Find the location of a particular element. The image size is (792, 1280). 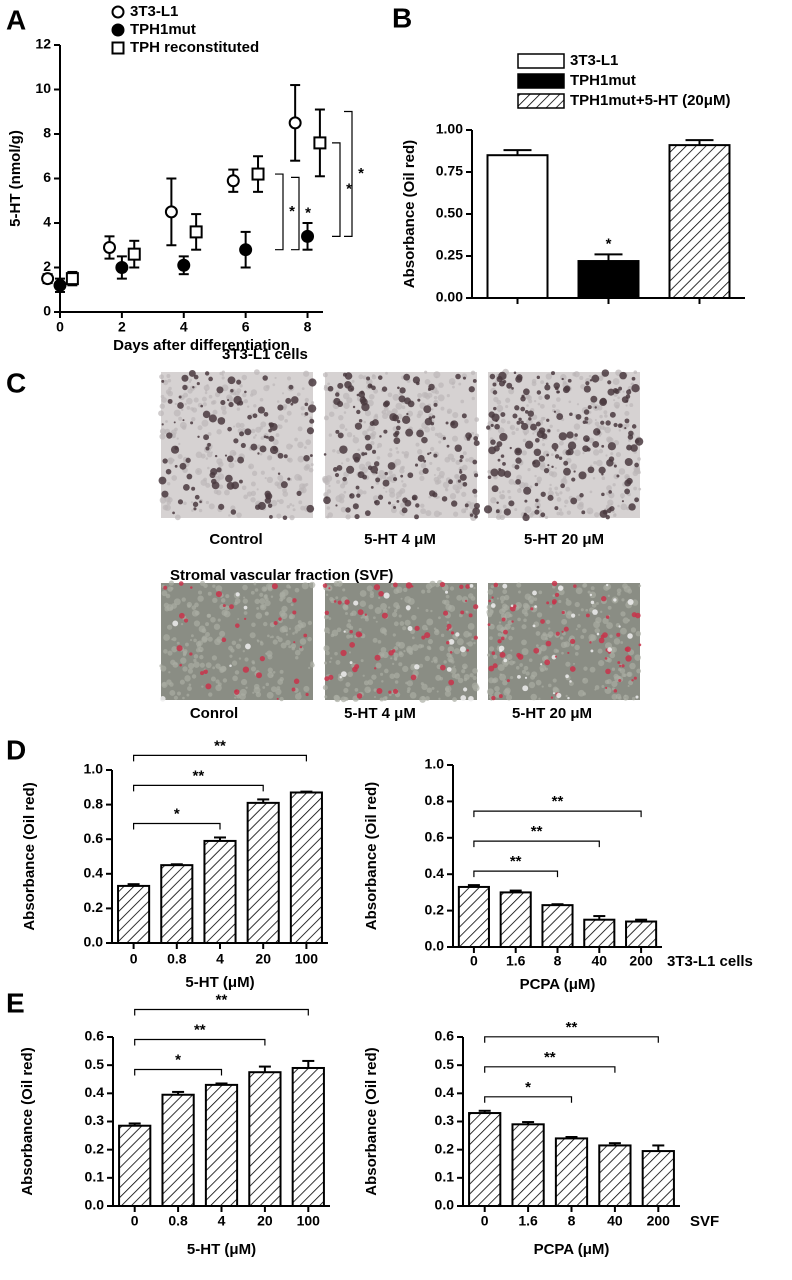

significance-label: ** is located at coordinates (516, 861).